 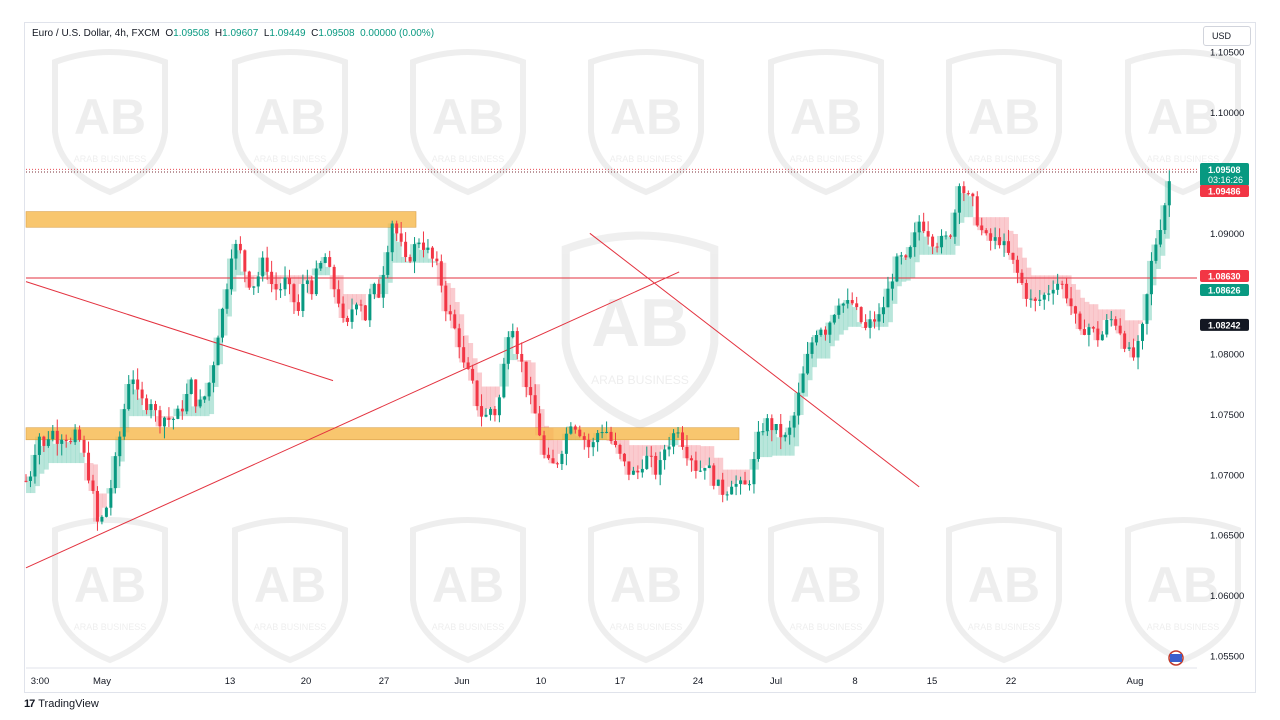 I want to click on symbol-title: Euro / U.S. Dollar, 4h, FXCM, so click(x=96, y=33).